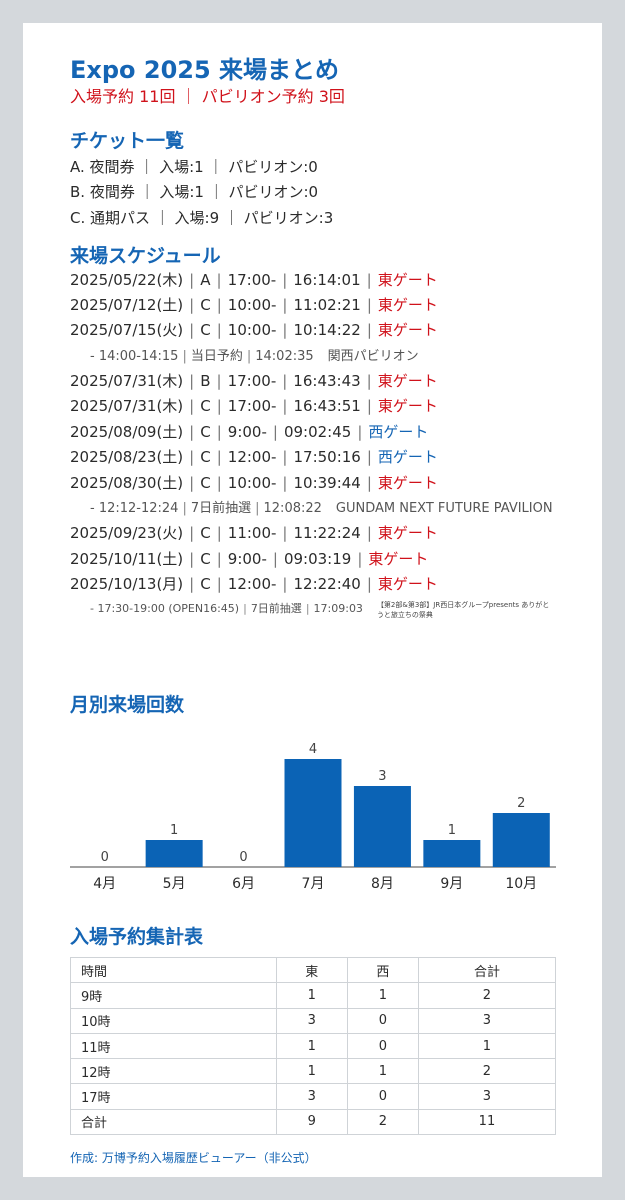 This screenshot has width=625, height=1200. I want to click on schedule-row: 2025/10/13(月) | C | 12:00- | 12:22:40 | 東ゲート, so click(313, 584).